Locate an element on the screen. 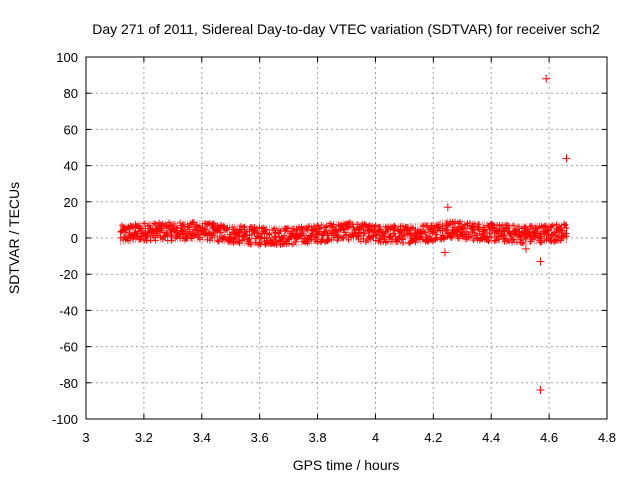  y-tick-label: 60 is located at coordinates (71, 129).